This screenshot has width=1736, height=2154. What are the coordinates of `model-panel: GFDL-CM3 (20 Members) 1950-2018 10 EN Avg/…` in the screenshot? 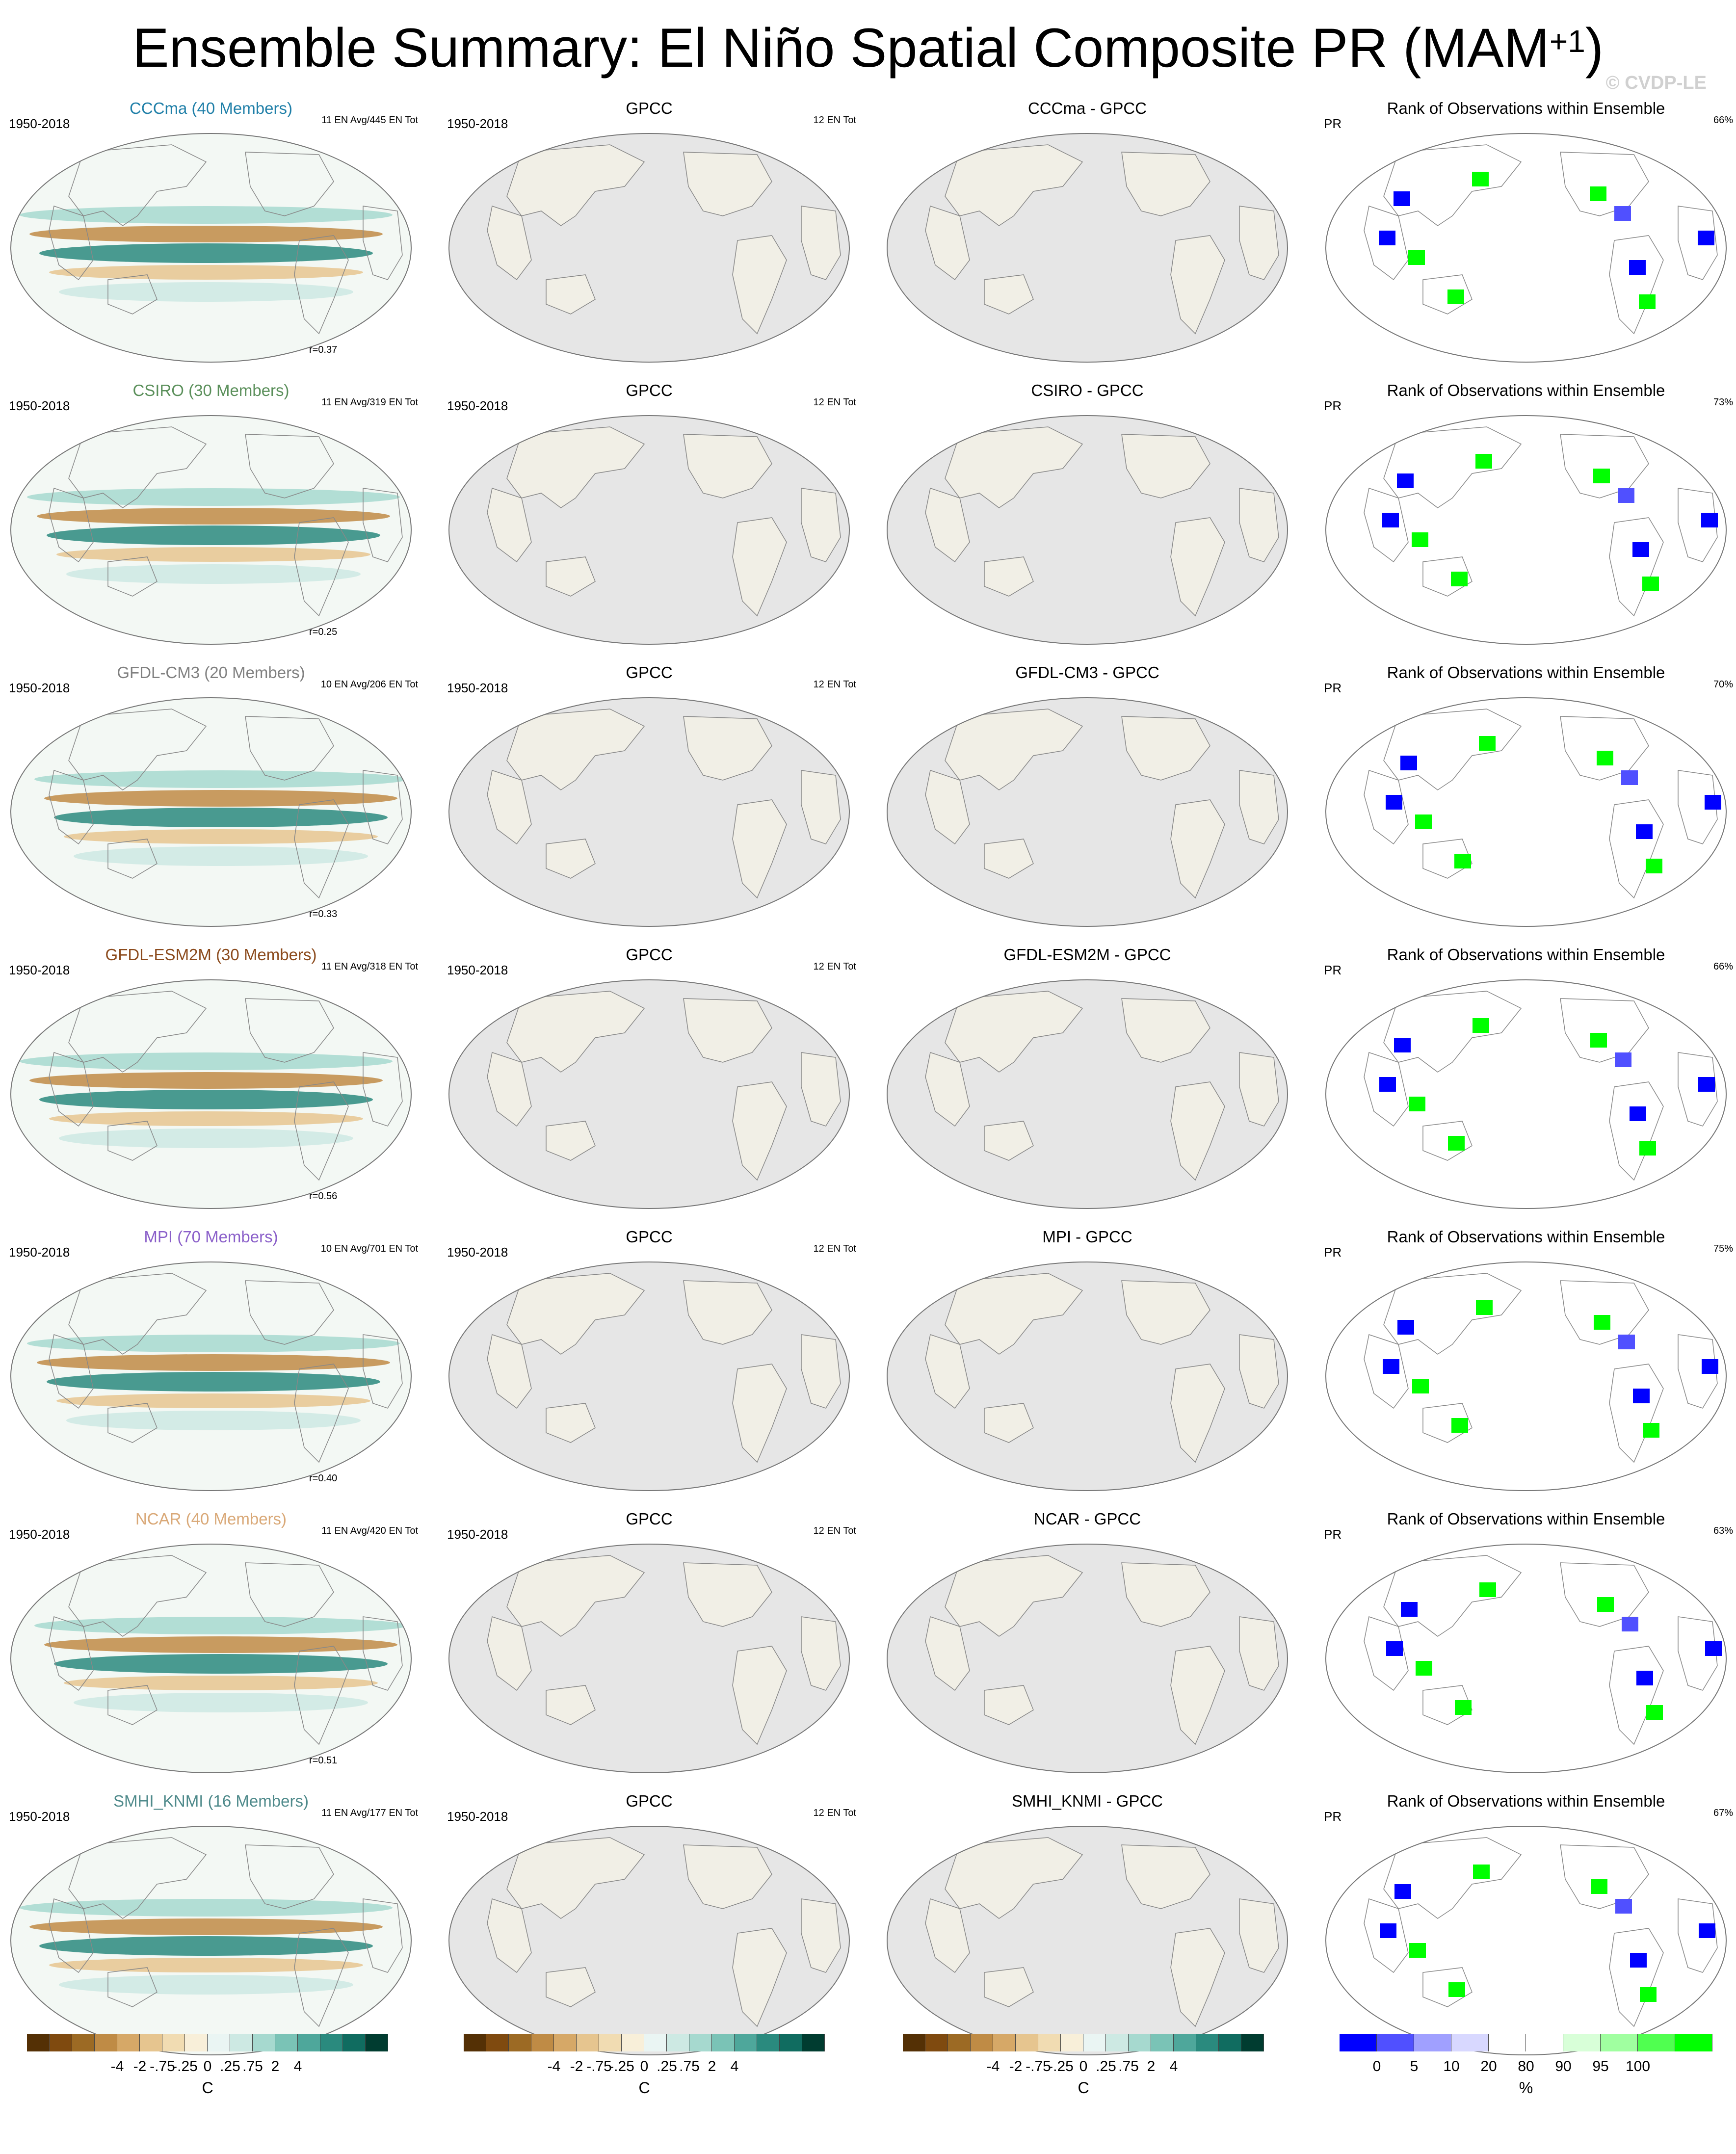 It's located at (211, 802).